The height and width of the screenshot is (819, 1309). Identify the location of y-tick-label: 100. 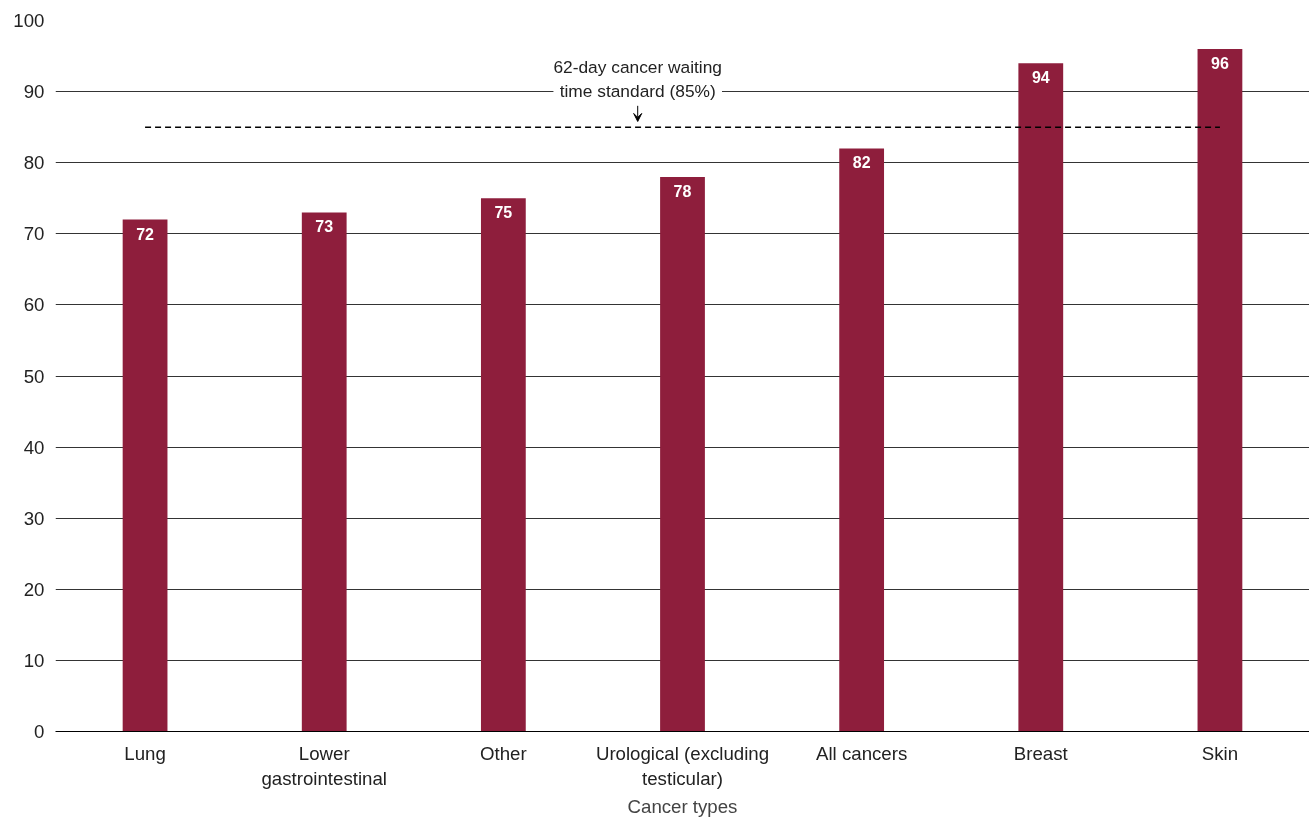
(29, 20).